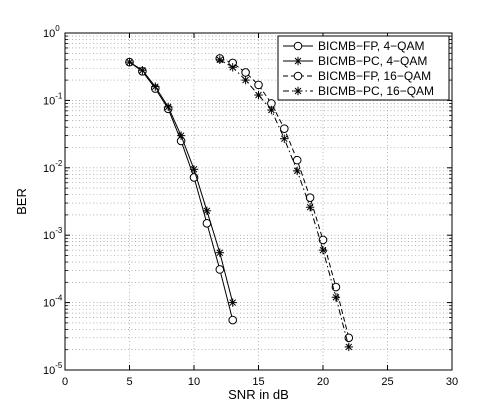  Describe the element at coordinates (53, 369) in the screenshot. I see `y-tick-label: 10⁻⁵` at that location.